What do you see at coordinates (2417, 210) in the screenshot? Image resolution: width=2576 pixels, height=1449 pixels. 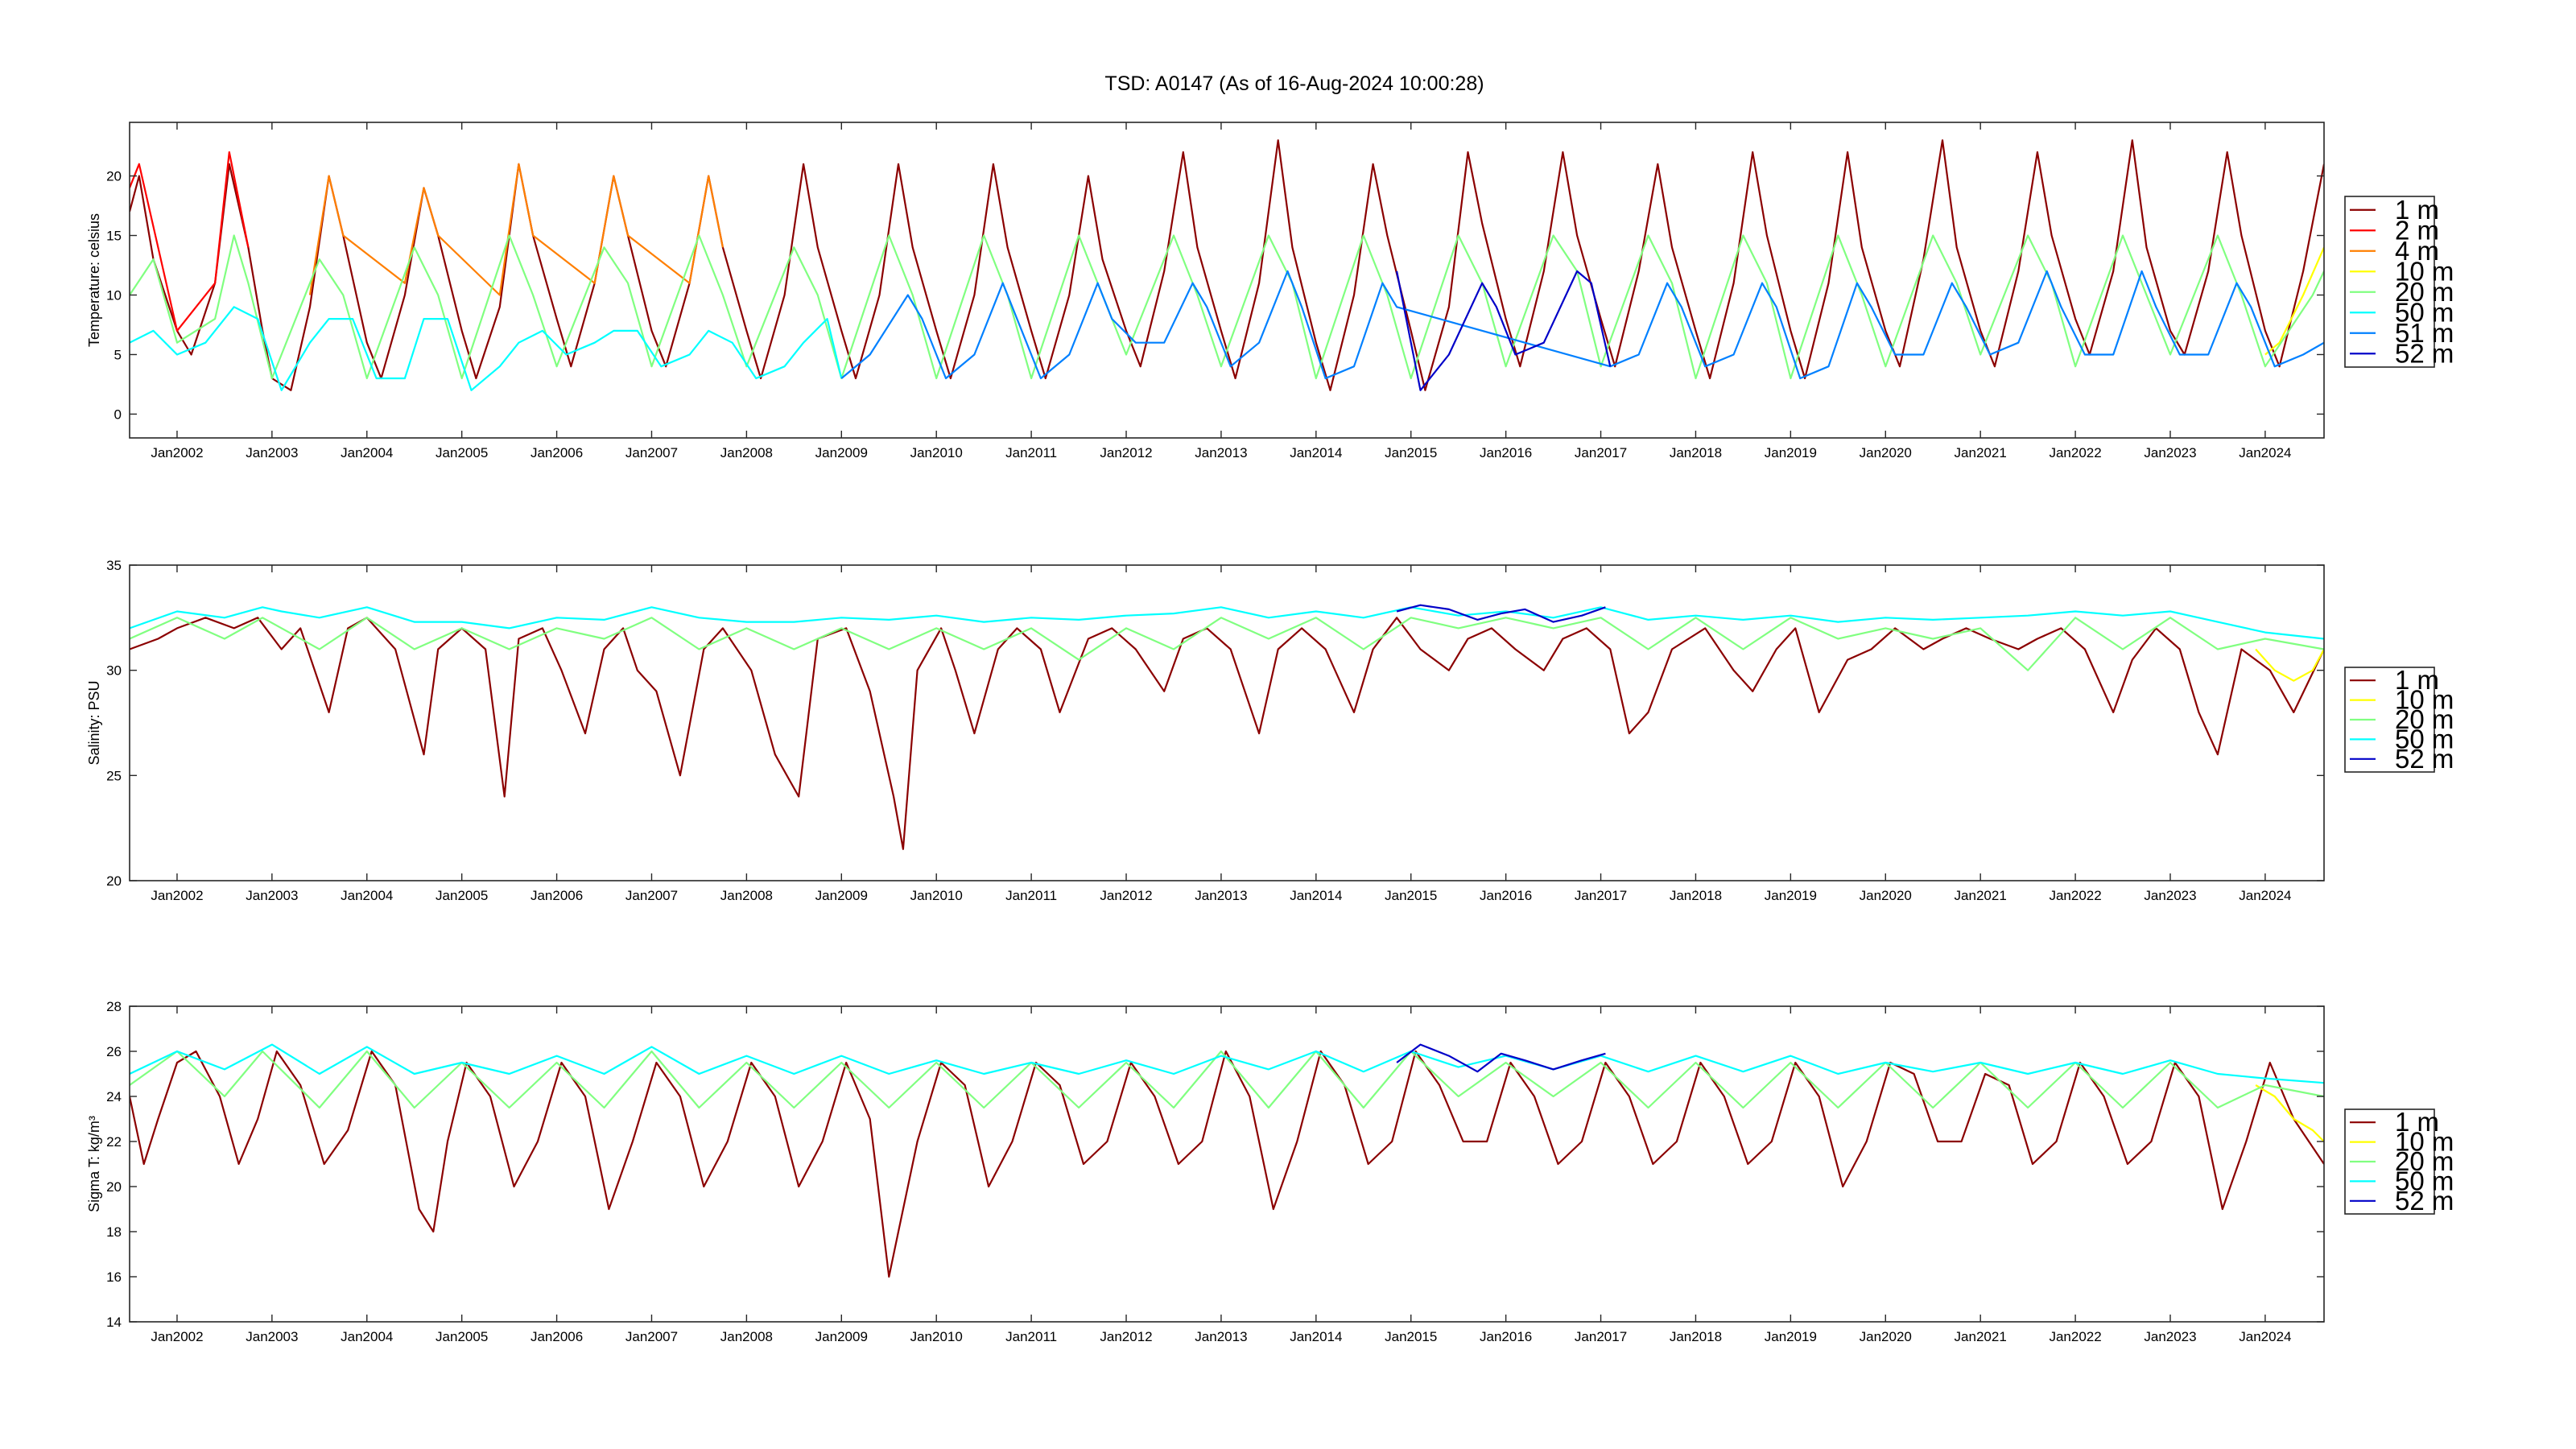 I see `temperature-legend-label: 1 m` at bounding box center [2417, 210].